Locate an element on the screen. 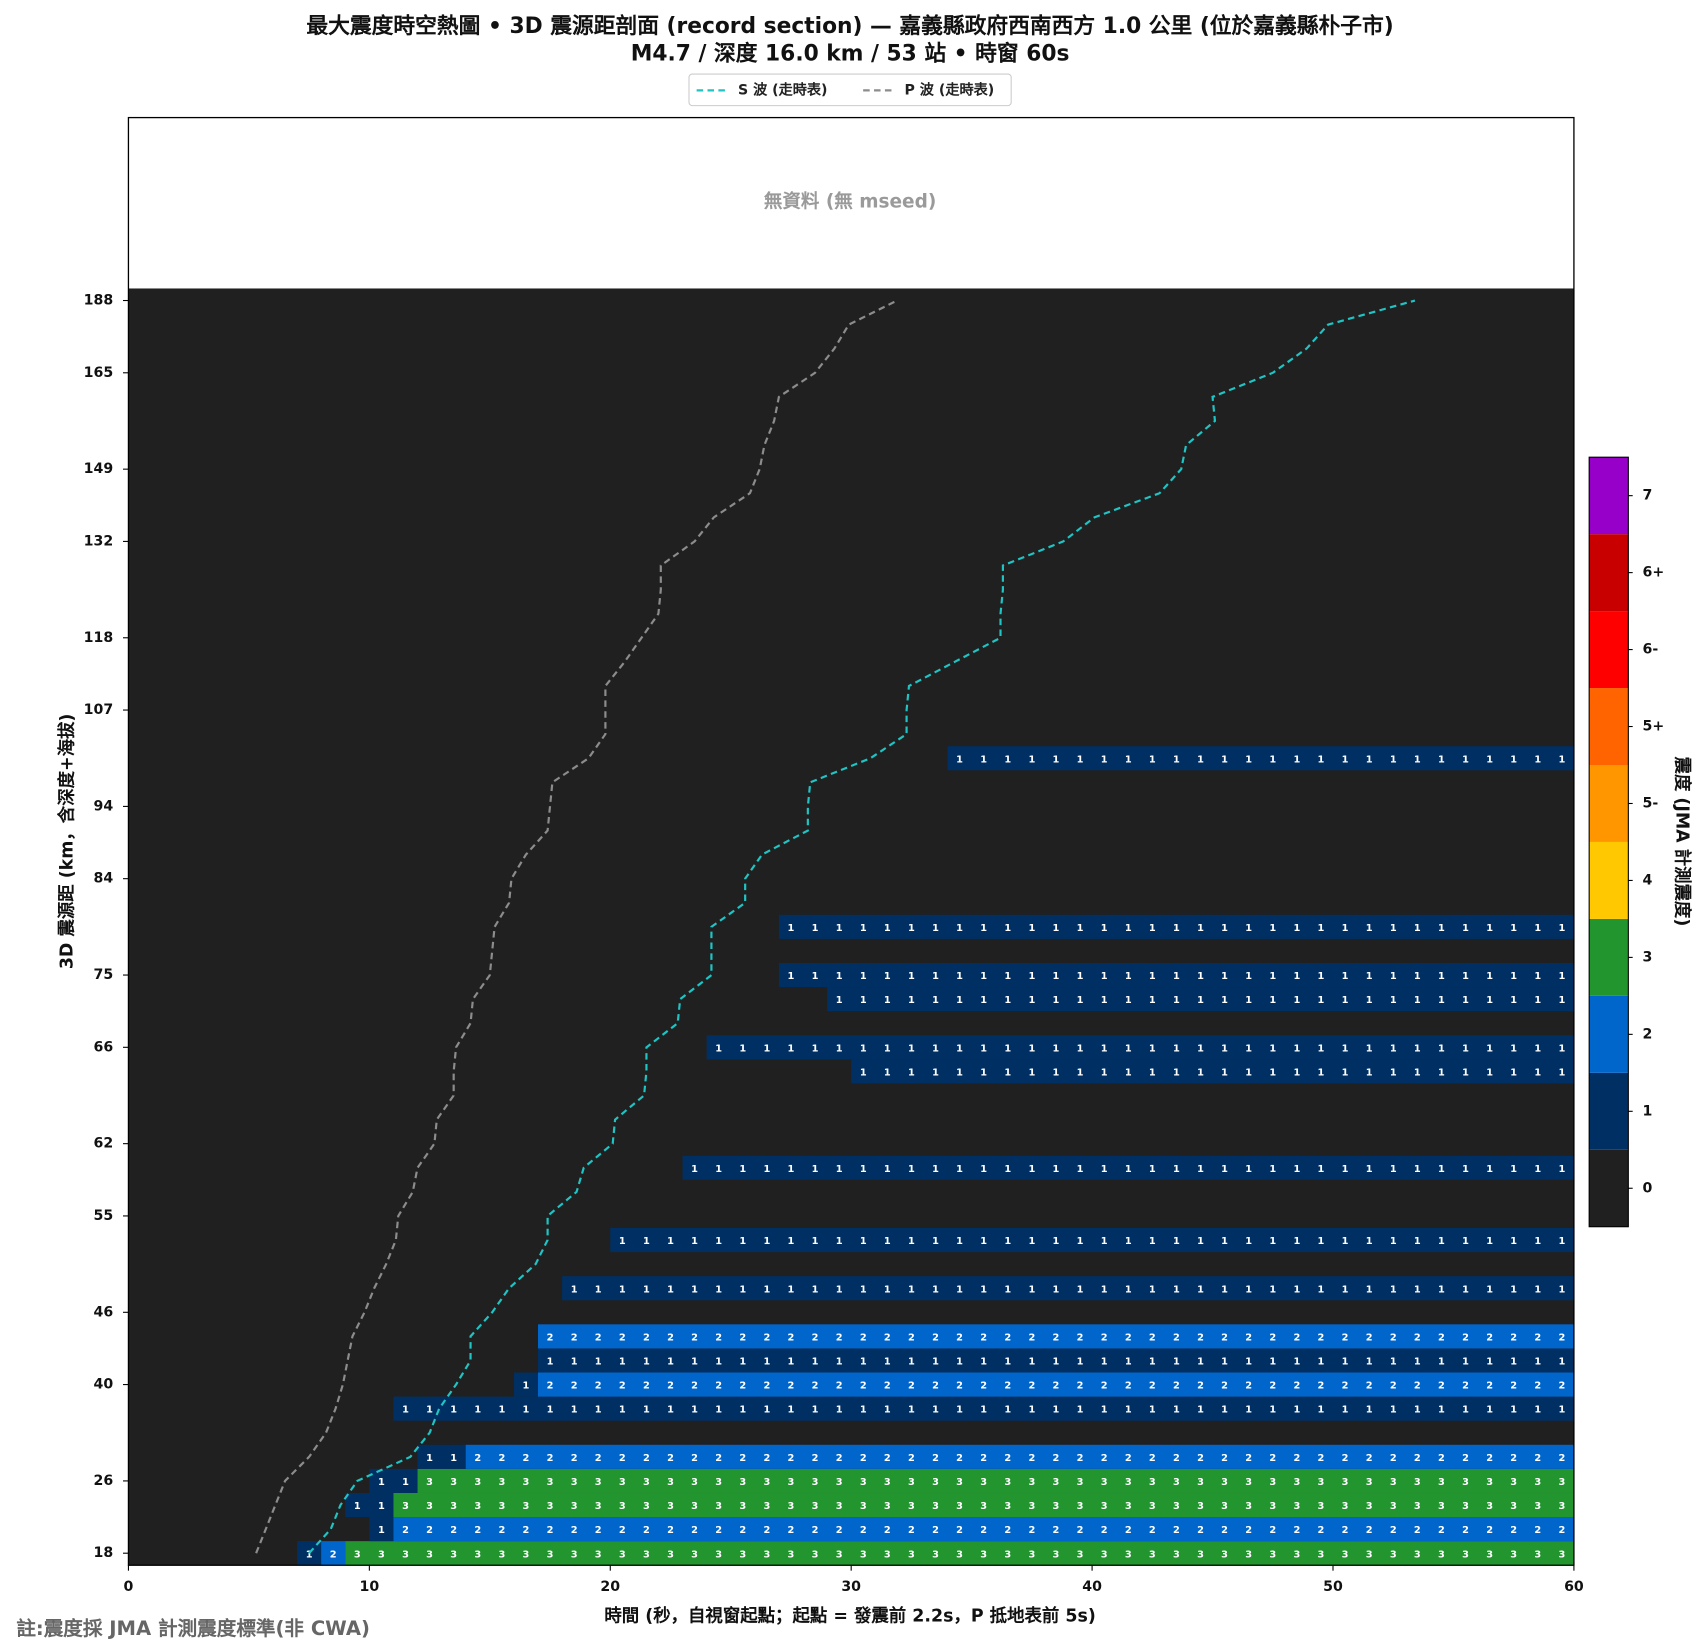 The height and width of the screenshot is (1648, 1698). x-tick-label: 40 is located at coordinates (1092, 1587).